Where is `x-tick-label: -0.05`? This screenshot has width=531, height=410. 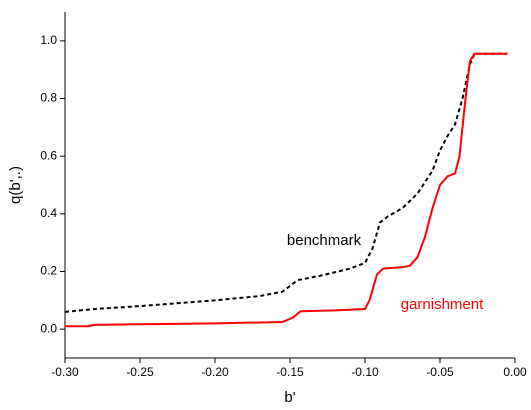 x-tick-label: -0.05 is located at coordinates (440, 372).